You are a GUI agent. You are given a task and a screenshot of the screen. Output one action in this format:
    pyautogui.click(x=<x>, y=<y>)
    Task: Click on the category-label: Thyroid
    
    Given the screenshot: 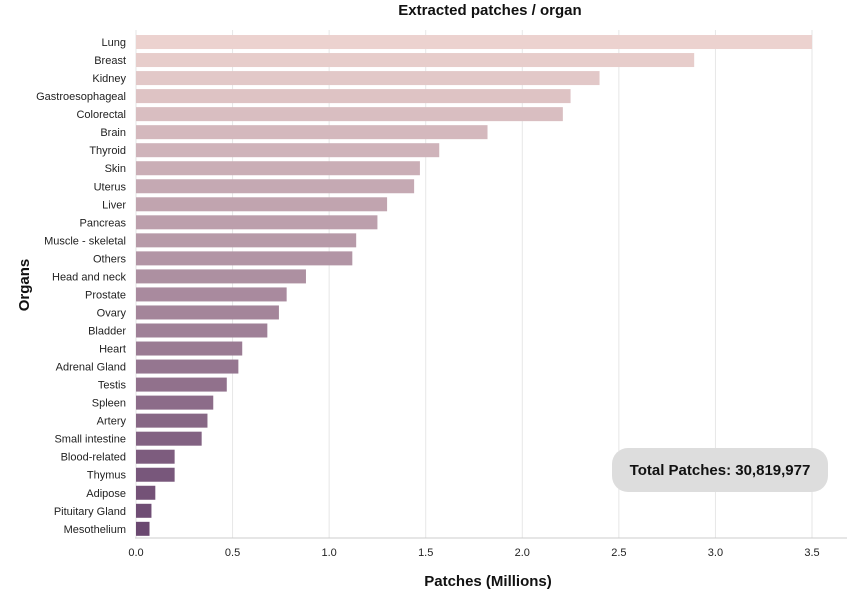 What is the action you would take?
    pyautogui.click(x=107, y=151)
    